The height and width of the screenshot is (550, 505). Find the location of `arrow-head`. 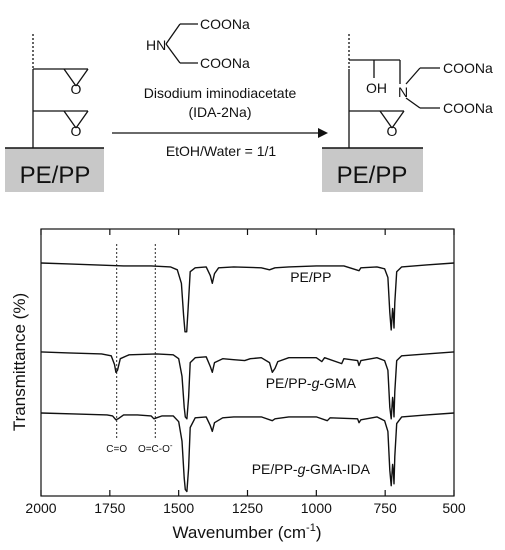

arrow-head is located at coordinates (323, 133).